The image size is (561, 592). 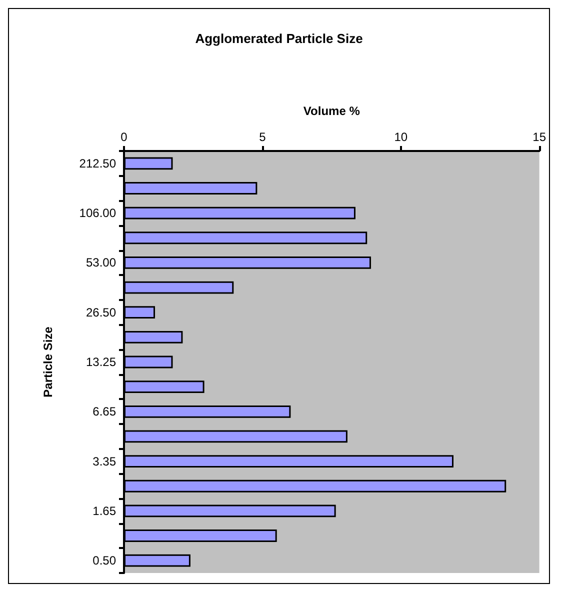 I want to click on chart-title: Agglomerated Particle Size, so click(x=279, y=38).